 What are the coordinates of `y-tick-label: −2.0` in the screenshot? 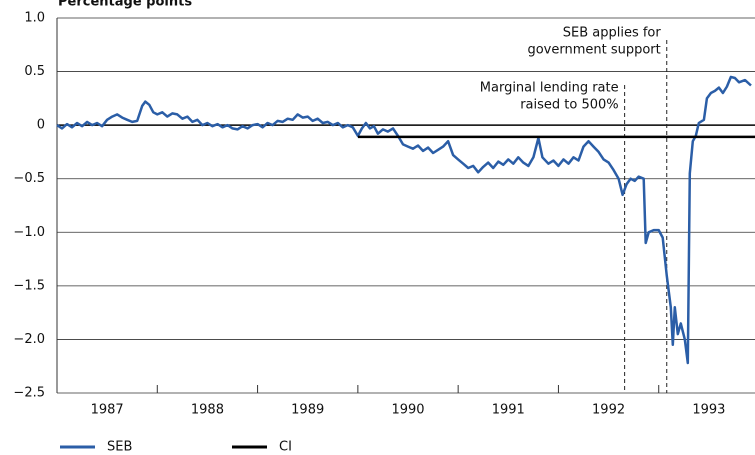 It's located at (29, 339).